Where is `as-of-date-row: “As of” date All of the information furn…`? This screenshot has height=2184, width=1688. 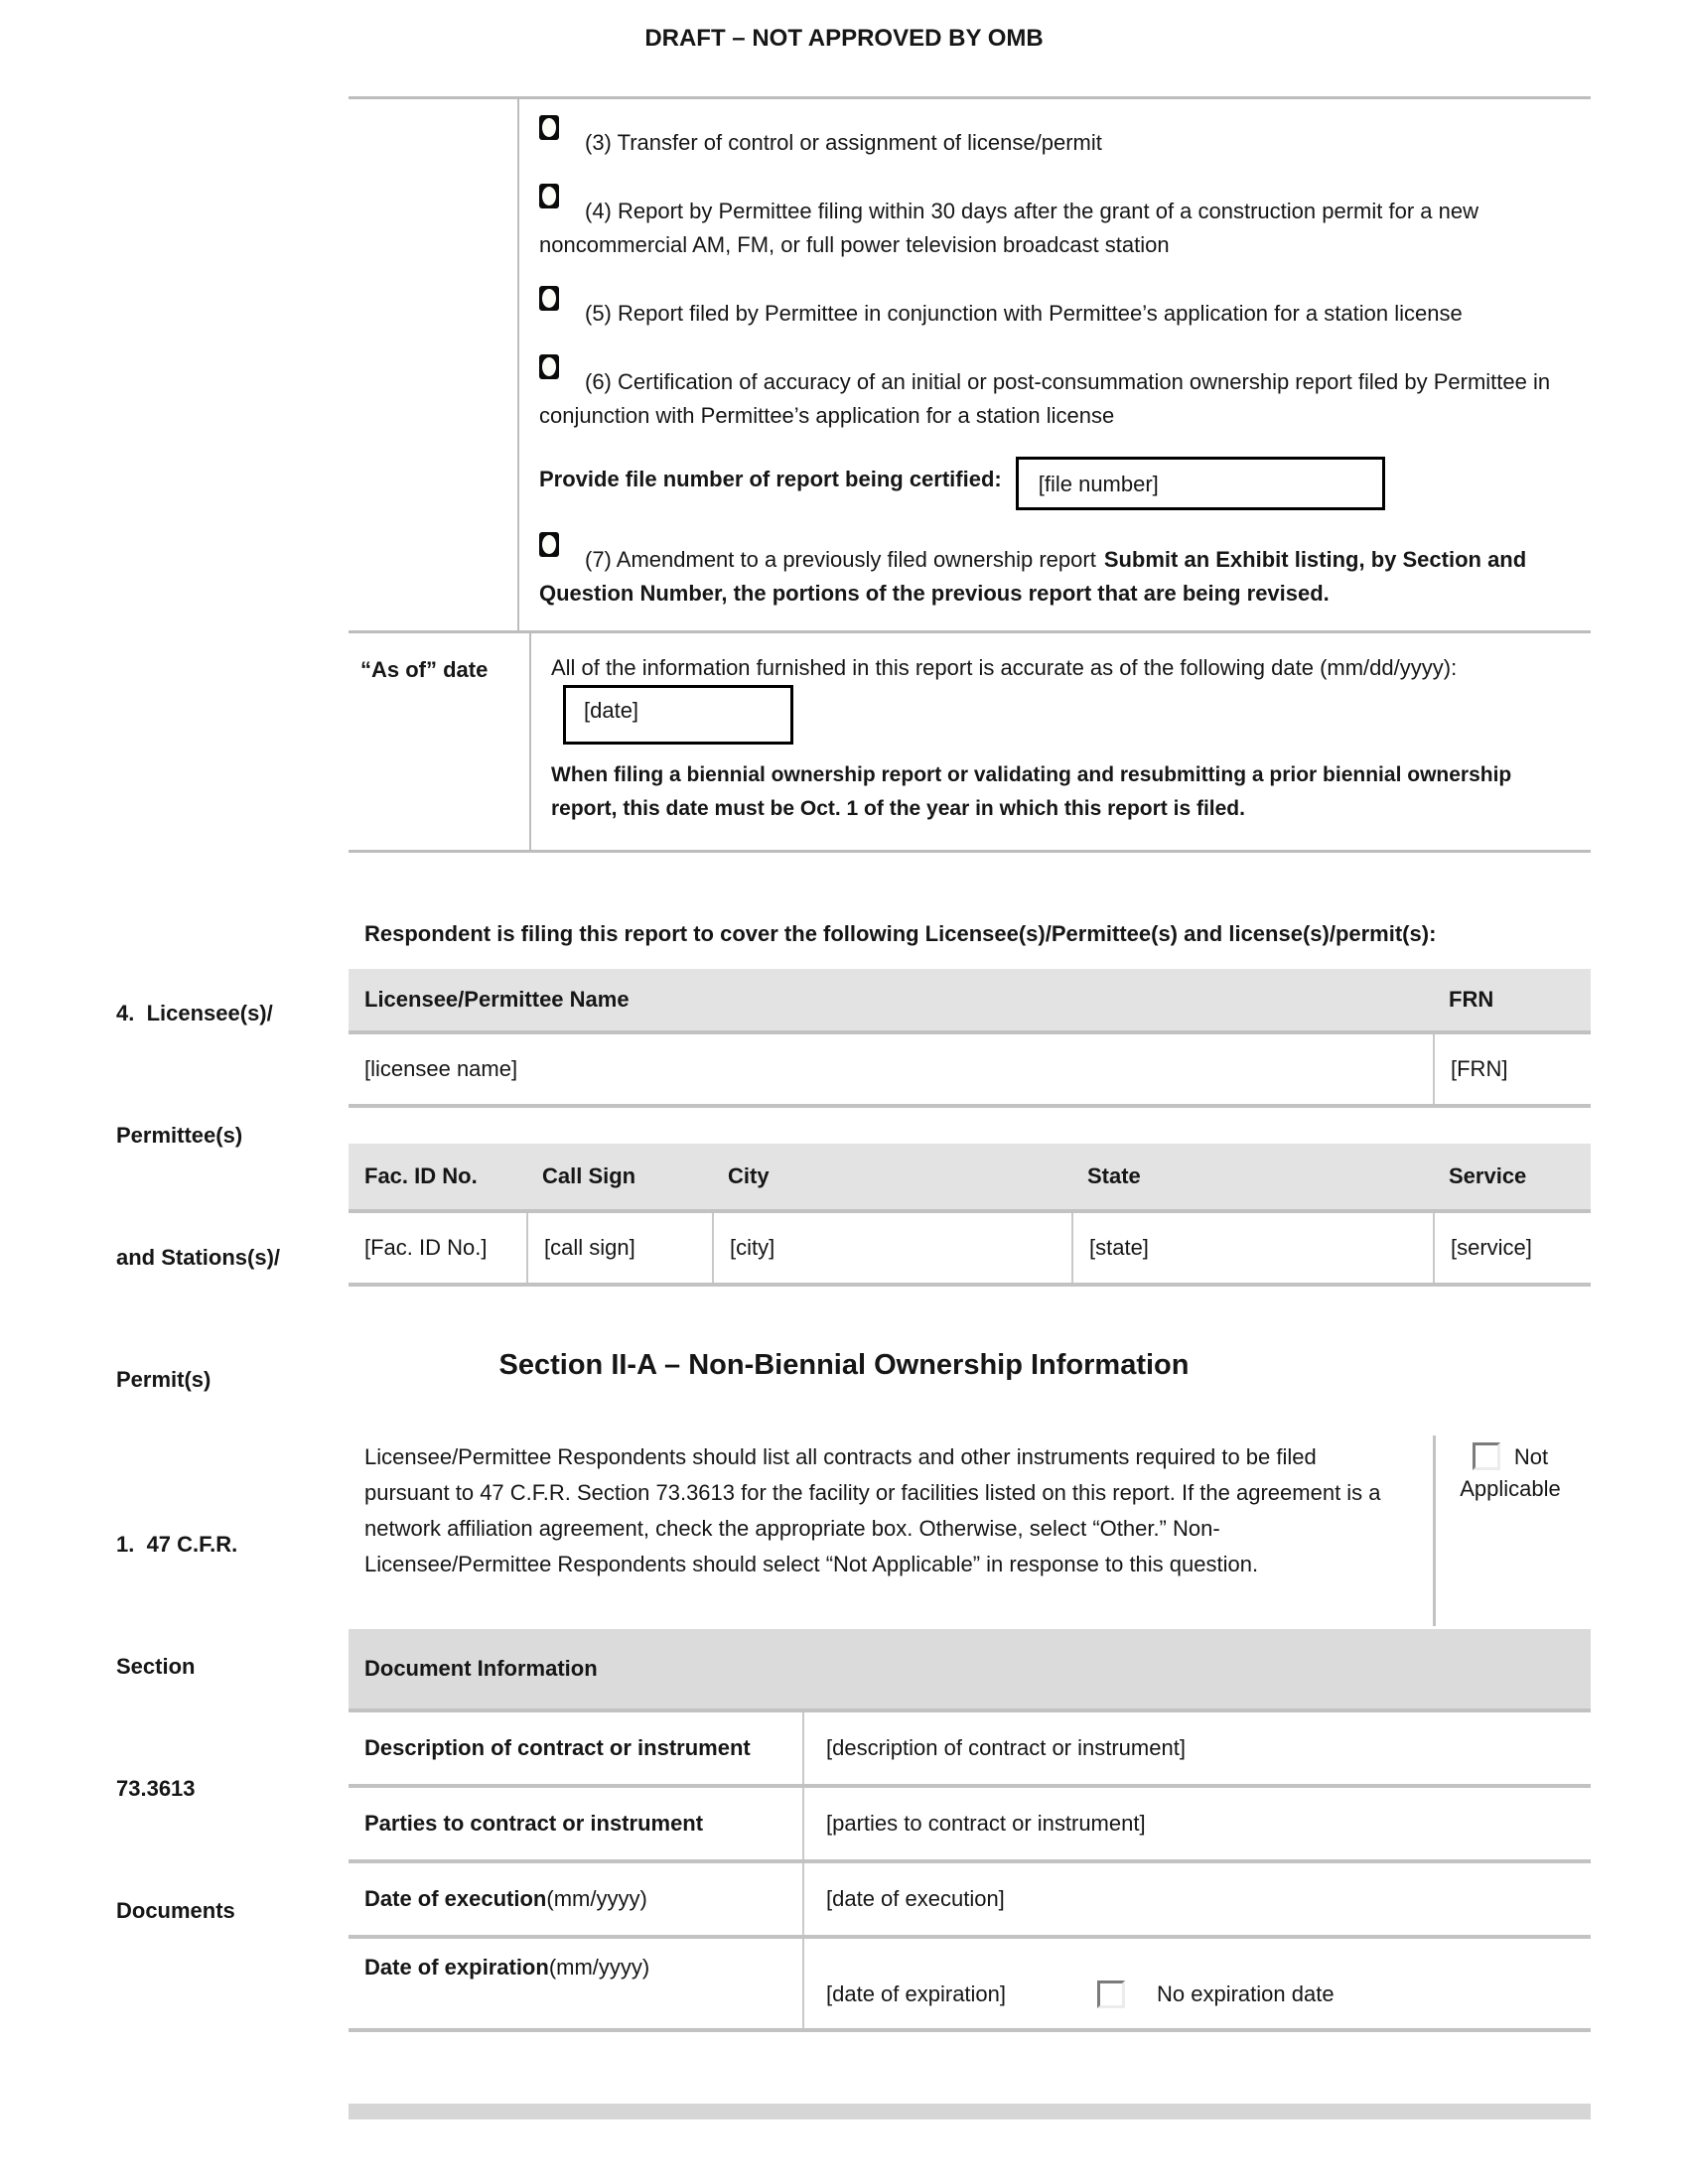
as-of-date-row: “As of” date All of the information furn… is located at coordinates (970, 741).